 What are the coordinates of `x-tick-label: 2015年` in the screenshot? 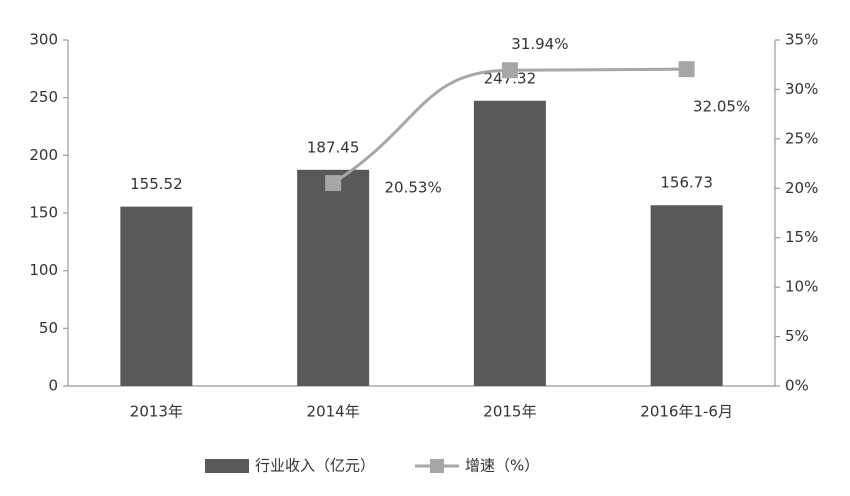 It's located at (509, 412).